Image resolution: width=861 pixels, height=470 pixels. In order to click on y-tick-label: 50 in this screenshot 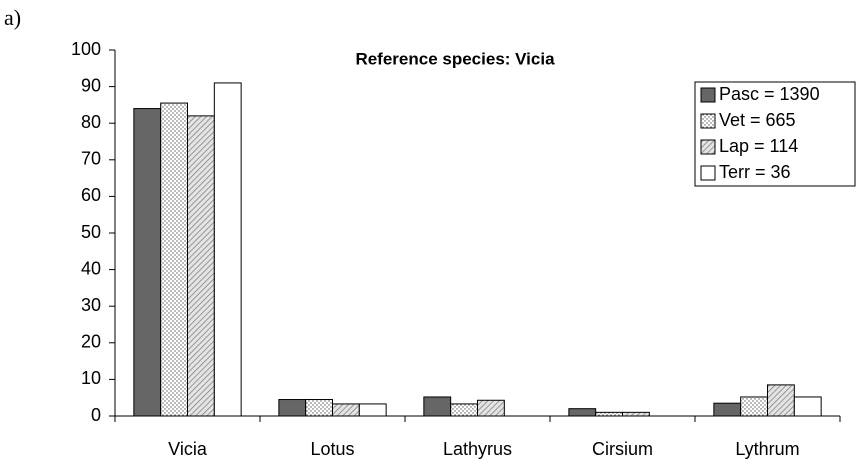, I will do `click(91, 232)`.